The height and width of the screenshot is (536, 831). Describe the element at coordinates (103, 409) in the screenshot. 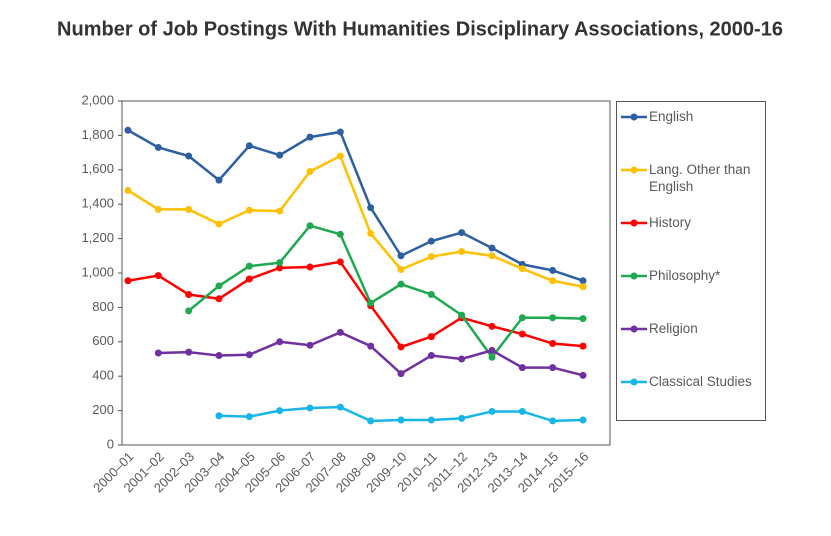

I see `y-tick-label: 200` at that location.